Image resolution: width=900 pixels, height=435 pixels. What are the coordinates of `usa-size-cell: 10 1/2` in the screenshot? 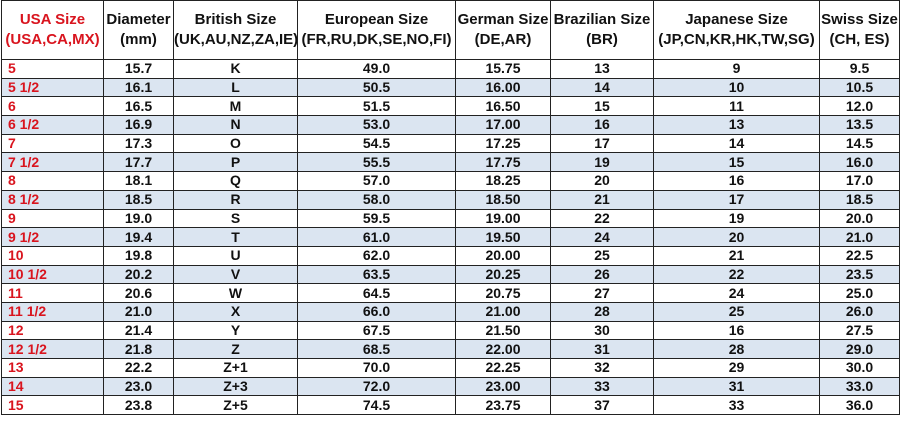 It's located at (52, 274).